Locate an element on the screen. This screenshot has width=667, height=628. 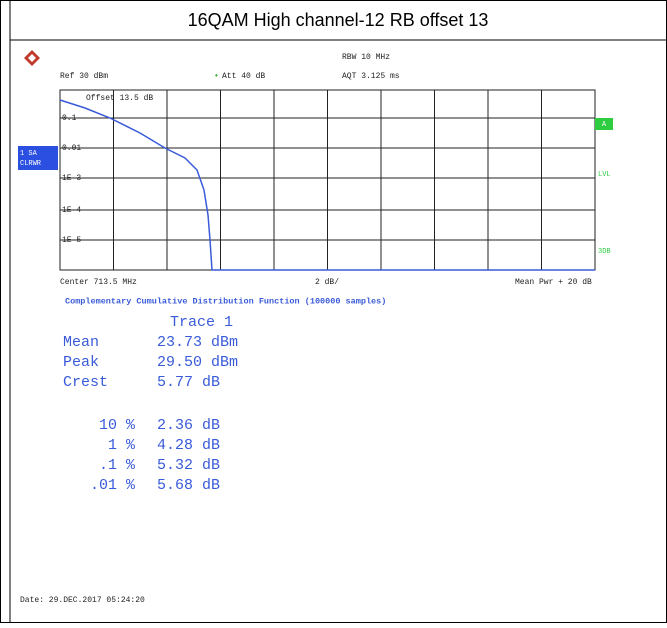
percentile: 10 % is located at coordinates (117, 425).